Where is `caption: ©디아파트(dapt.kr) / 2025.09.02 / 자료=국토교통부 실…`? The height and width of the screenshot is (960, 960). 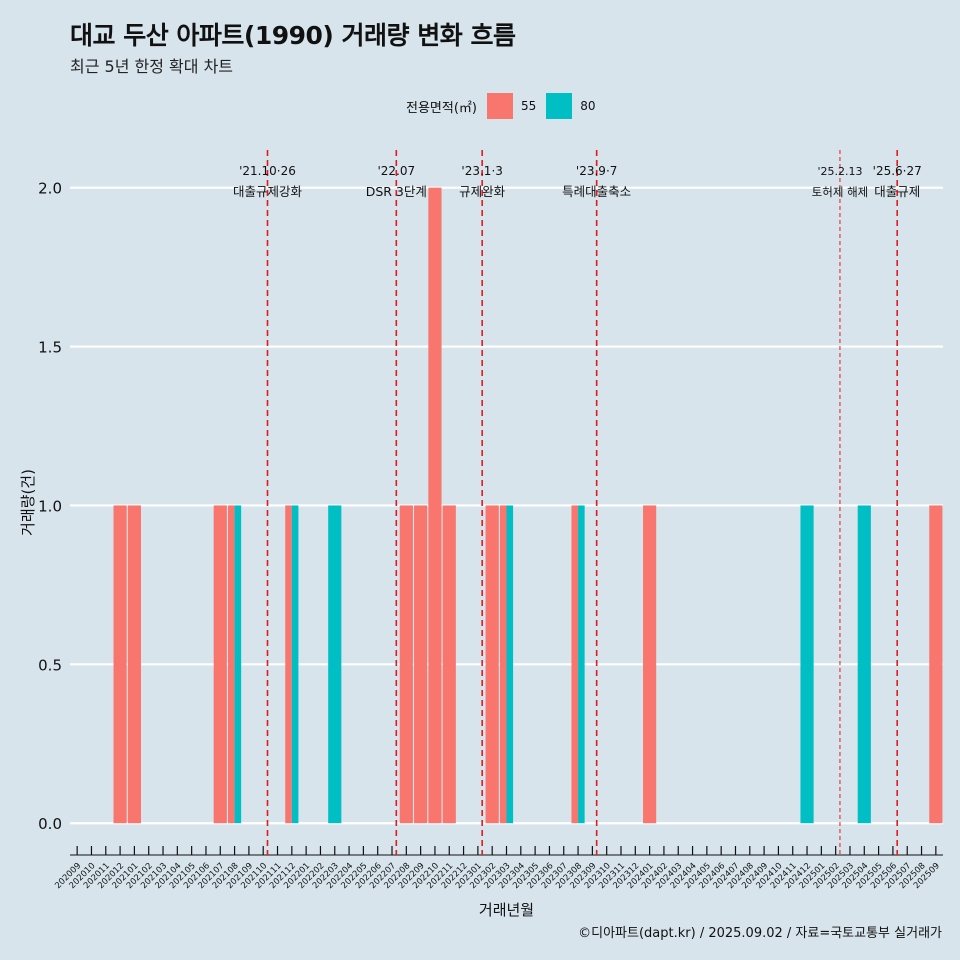
caption: ©디아파트(dapt.kr) / 2025.09.02 / 자료=국토교통부 실… is located at coordinates (760, 933).